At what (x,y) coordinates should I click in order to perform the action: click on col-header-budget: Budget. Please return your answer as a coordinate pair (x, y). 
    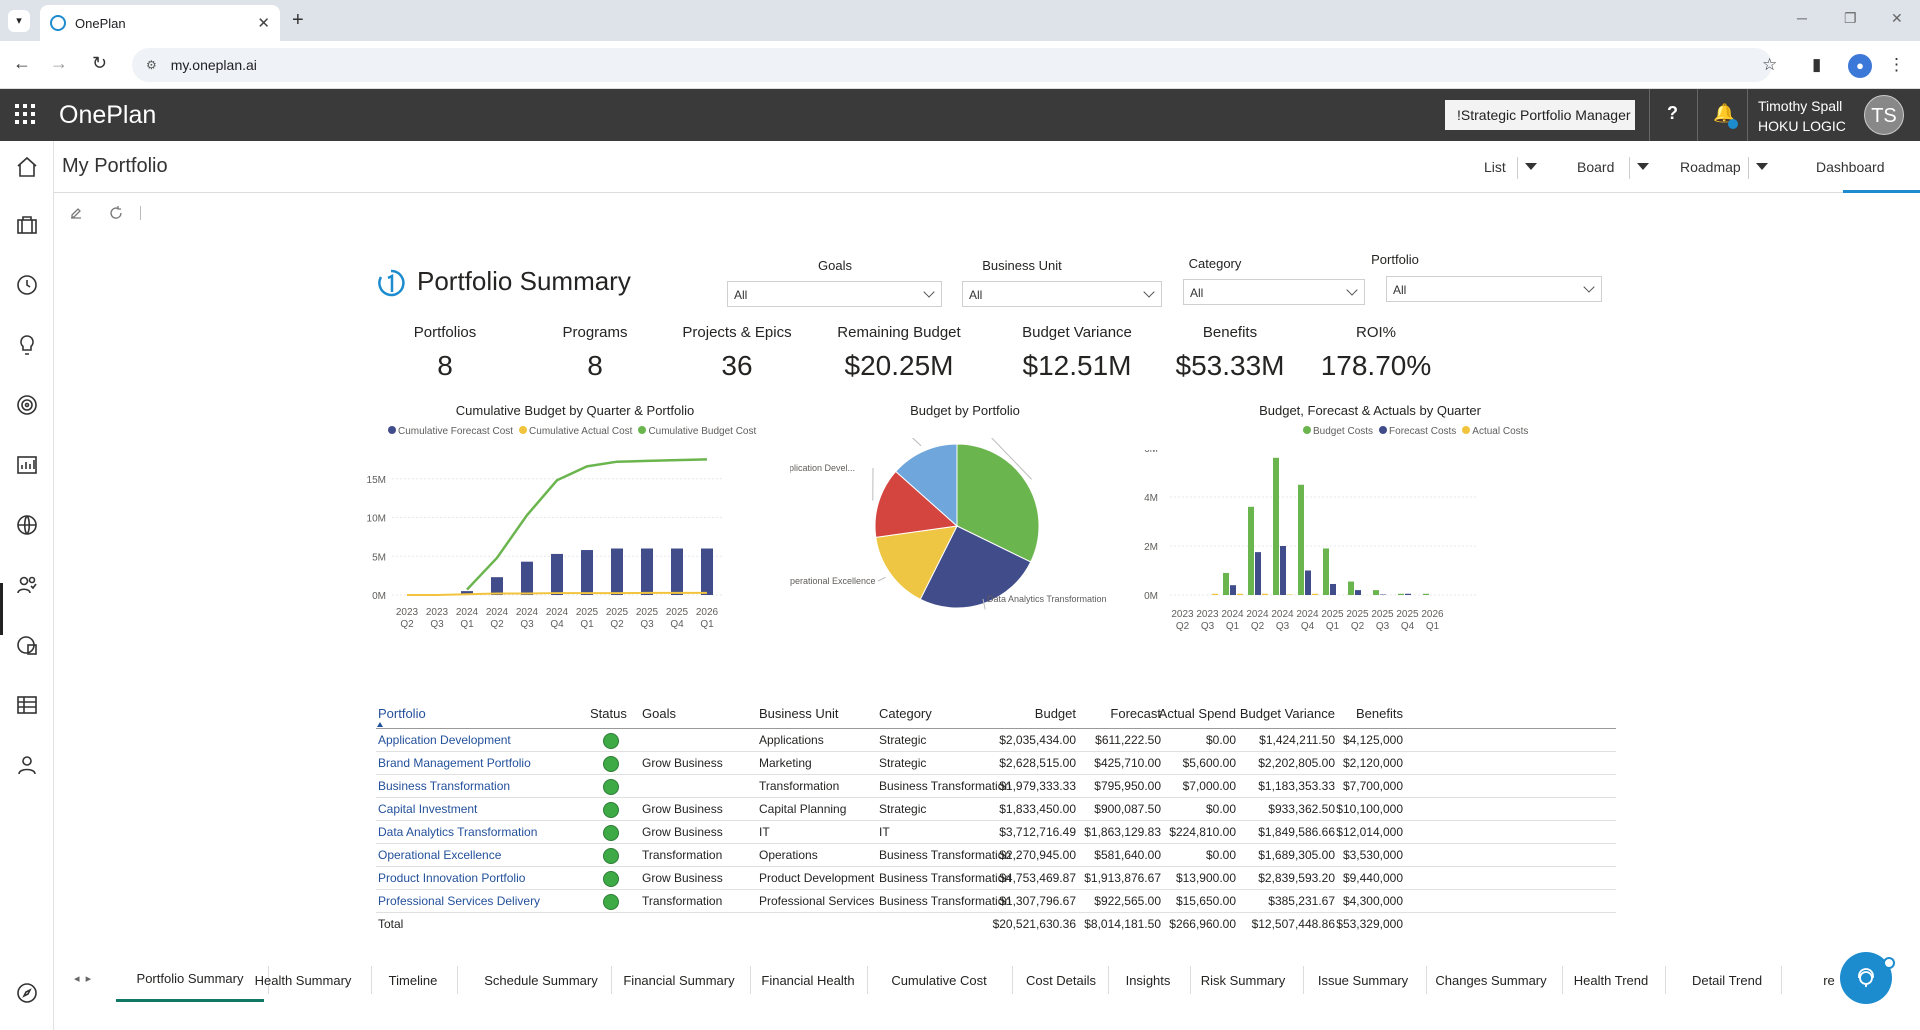
    Looking at the image, I should click on (1055, 713).